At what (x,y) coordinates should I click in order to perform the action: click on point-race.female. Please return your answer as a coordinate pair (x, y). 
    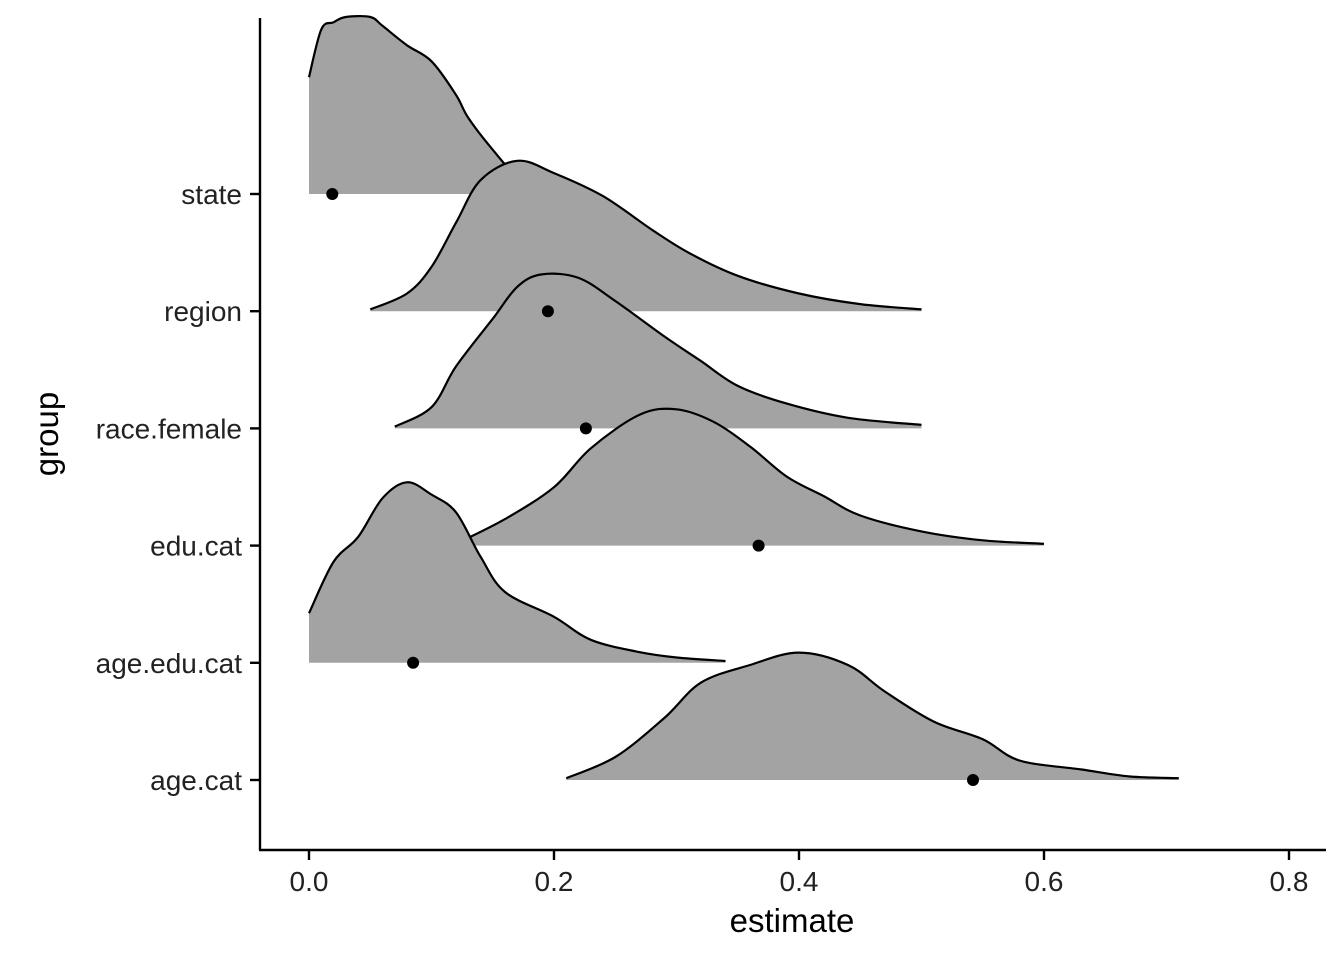
    Looking at the image, I should click on (585, 428).